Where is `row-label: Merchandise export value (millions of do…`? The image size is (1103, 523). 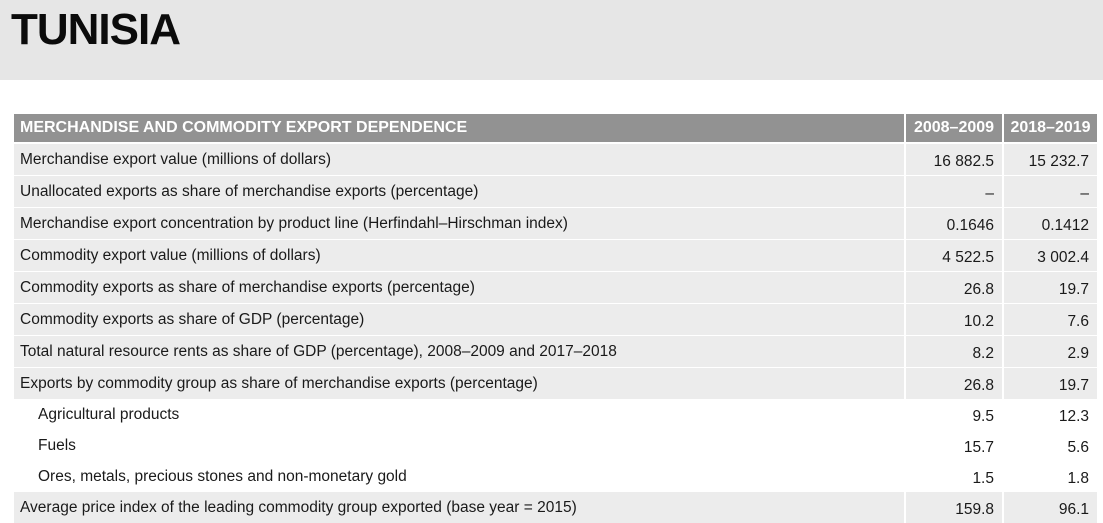
row-label: Merchandise export value (millions of do… is located at coordinates (459, 159).